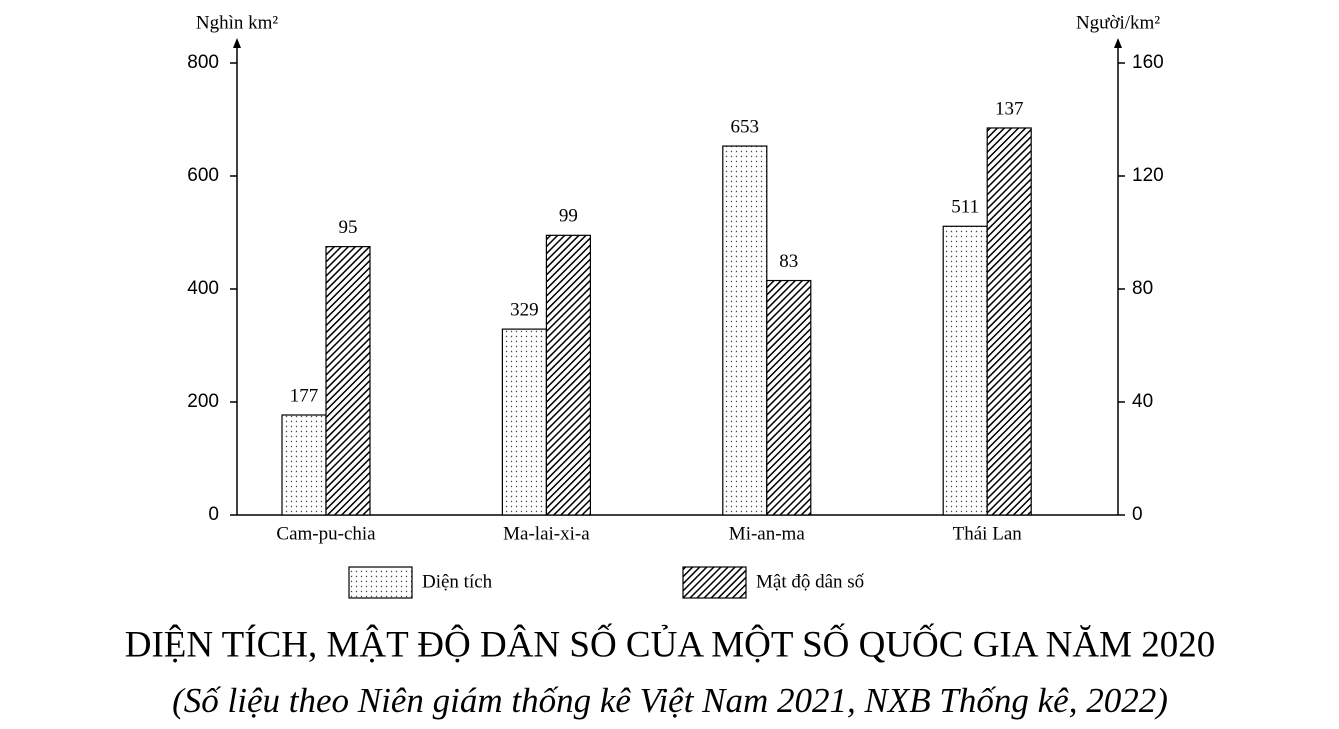 The height and width of the screenshot is (729, 1339). Describe the element at coordinates (810, 581) in the screenshot. I see `legend-label: Mật độ dân số` at that location.